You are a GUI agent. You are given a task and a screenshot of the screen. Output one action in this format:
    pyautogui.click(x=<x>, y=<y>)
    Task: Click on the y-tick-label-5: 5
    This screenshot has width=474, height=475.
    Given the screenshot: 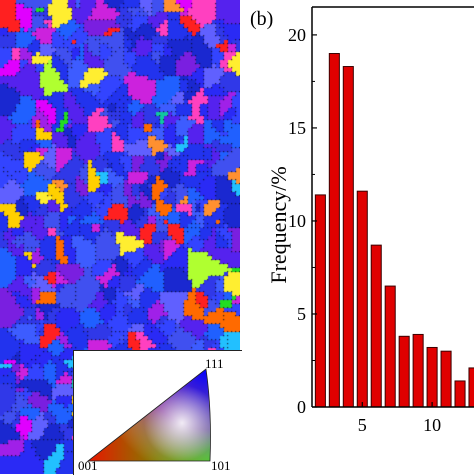 What is the action you would take?
    pyautogui.click(x=301, y=314)
    